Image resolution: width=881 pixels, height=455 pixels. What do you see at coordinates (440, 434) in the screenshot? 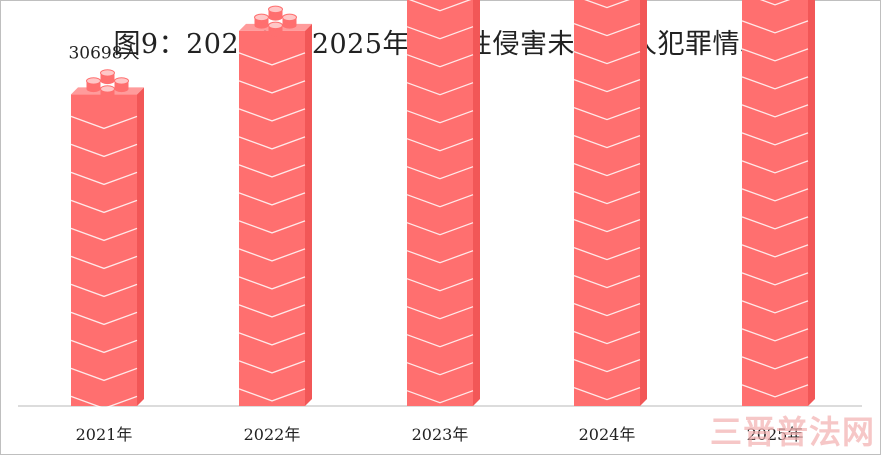
I see `x-tick-label-3: 2023年` at bounding box center [440, 434].